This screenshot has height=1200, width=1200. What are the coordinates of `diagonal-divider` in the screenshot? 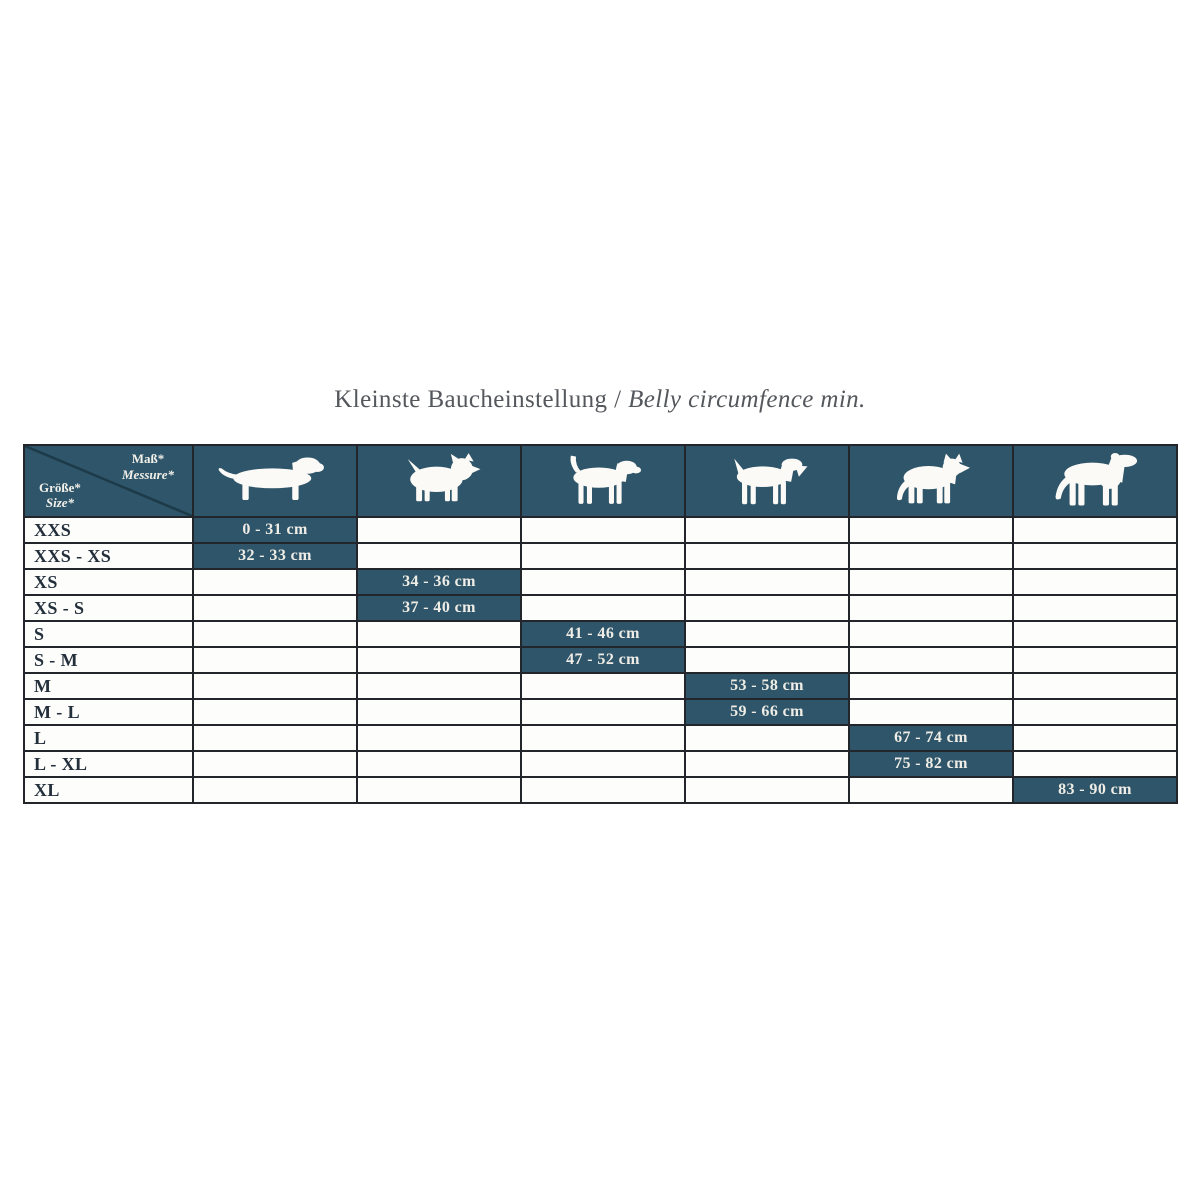 It's located at (108, 481).